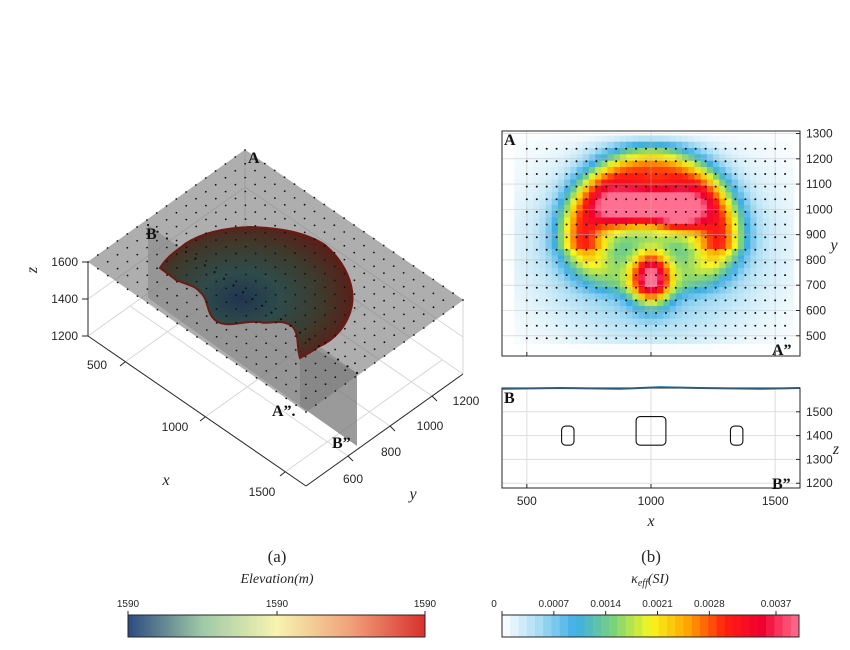 This screenshot has width=850, height=650. What do you see at coordinates (506, 626) in the screenshot?
I see `colorbar-kappa-cell` at bounding box center [506, 626].